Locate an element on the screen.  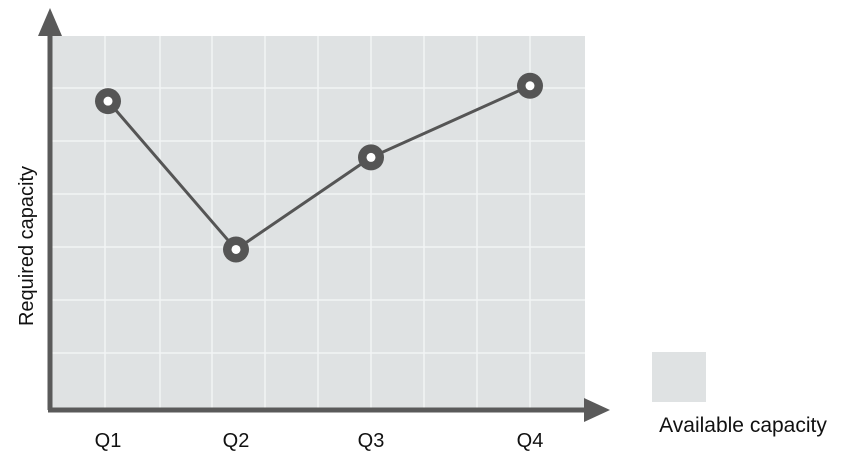
x-axis-arrow-icon is located at coordinates (597, 410).